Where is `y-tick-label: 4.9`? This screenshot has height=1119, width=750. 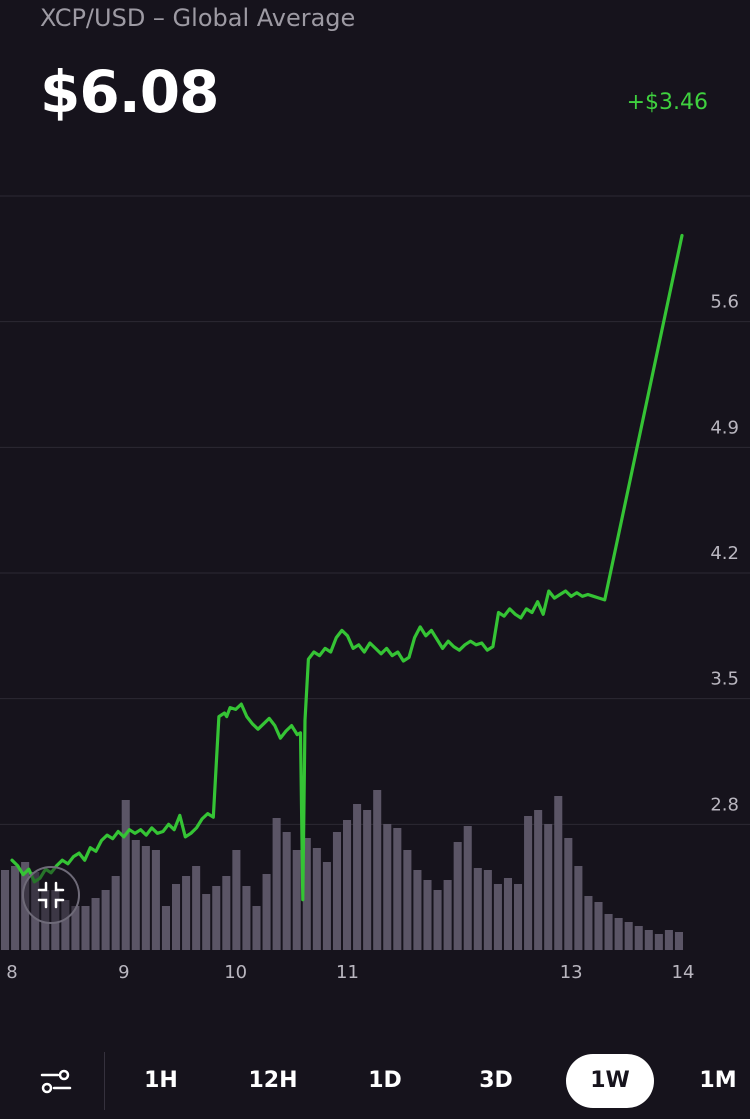
y-tick-label: 4.9 is located at coordinates (724, 427).